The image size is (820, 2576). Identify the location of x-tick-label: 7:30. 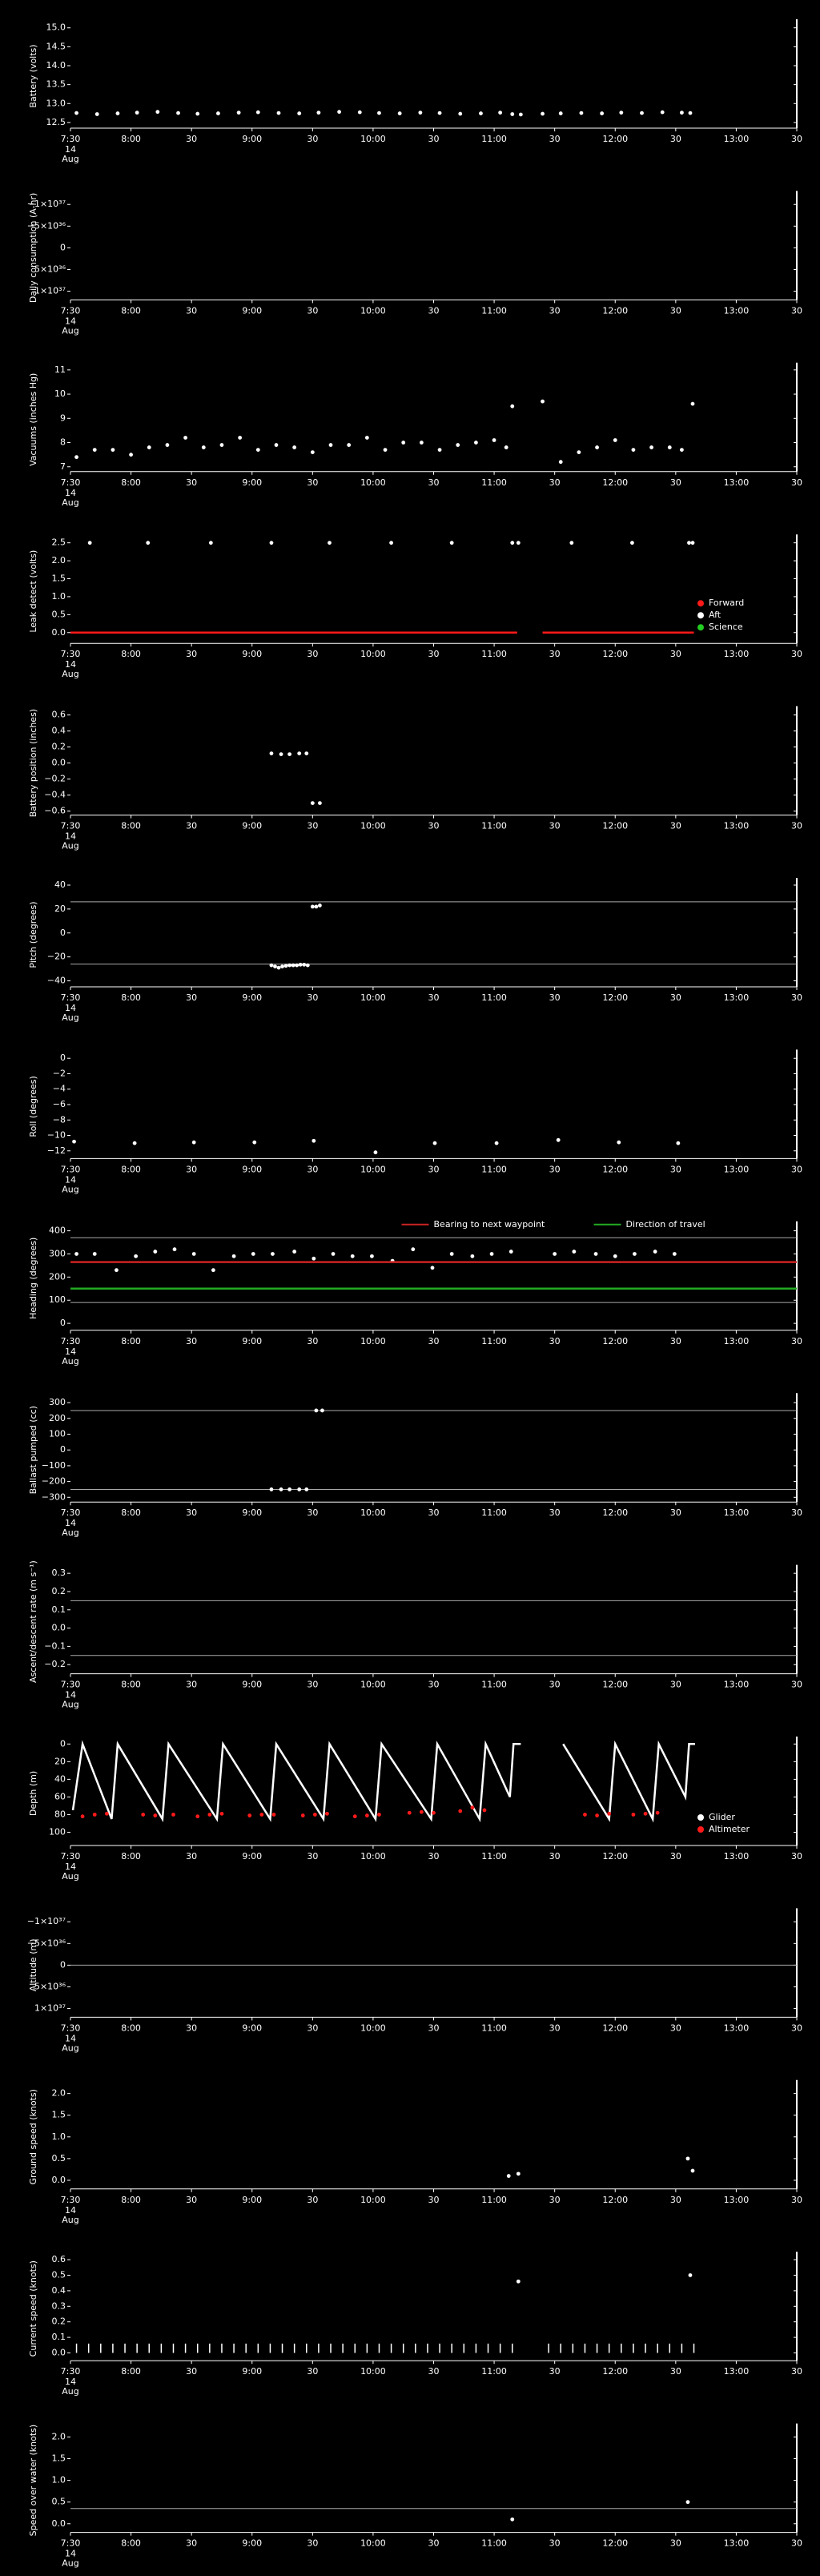
(71, 2543).